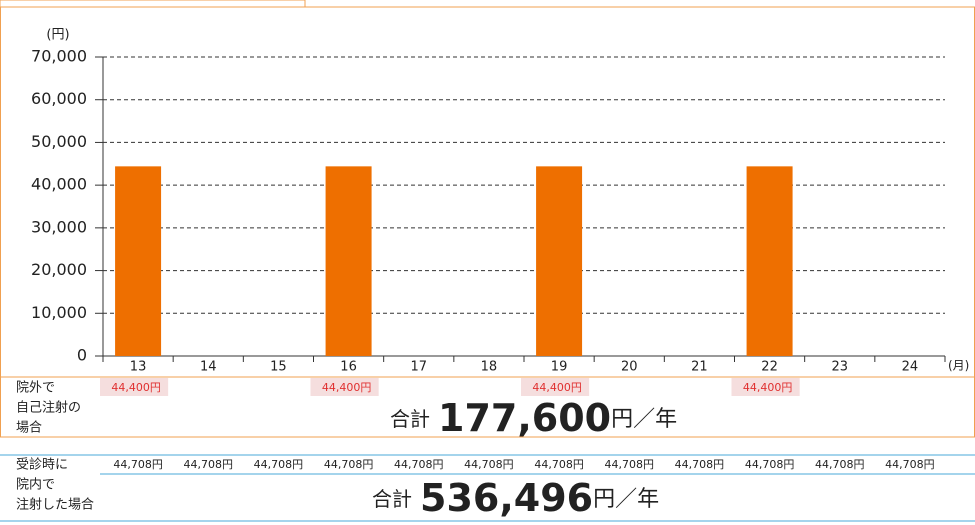 The width and height of the screenshot is (975, 525). I want to click on y-axis-label: (円), so click(57, 35).